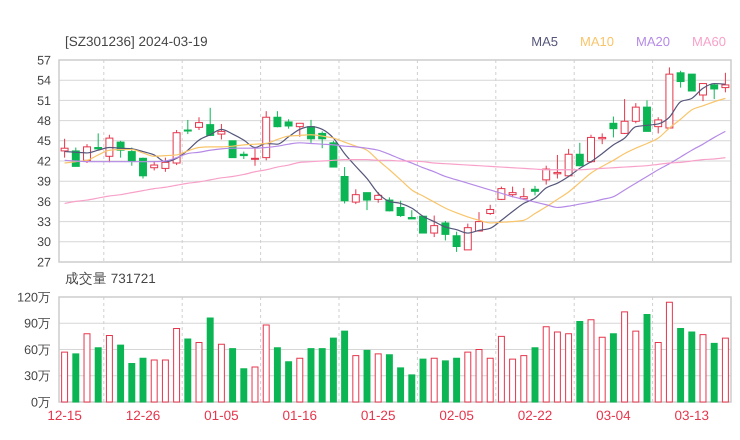 The height and width of the screenshot is (440, 740). Describe the element at coordinates (597, 41) in the screenshot. I see `text: MA10` at that location.